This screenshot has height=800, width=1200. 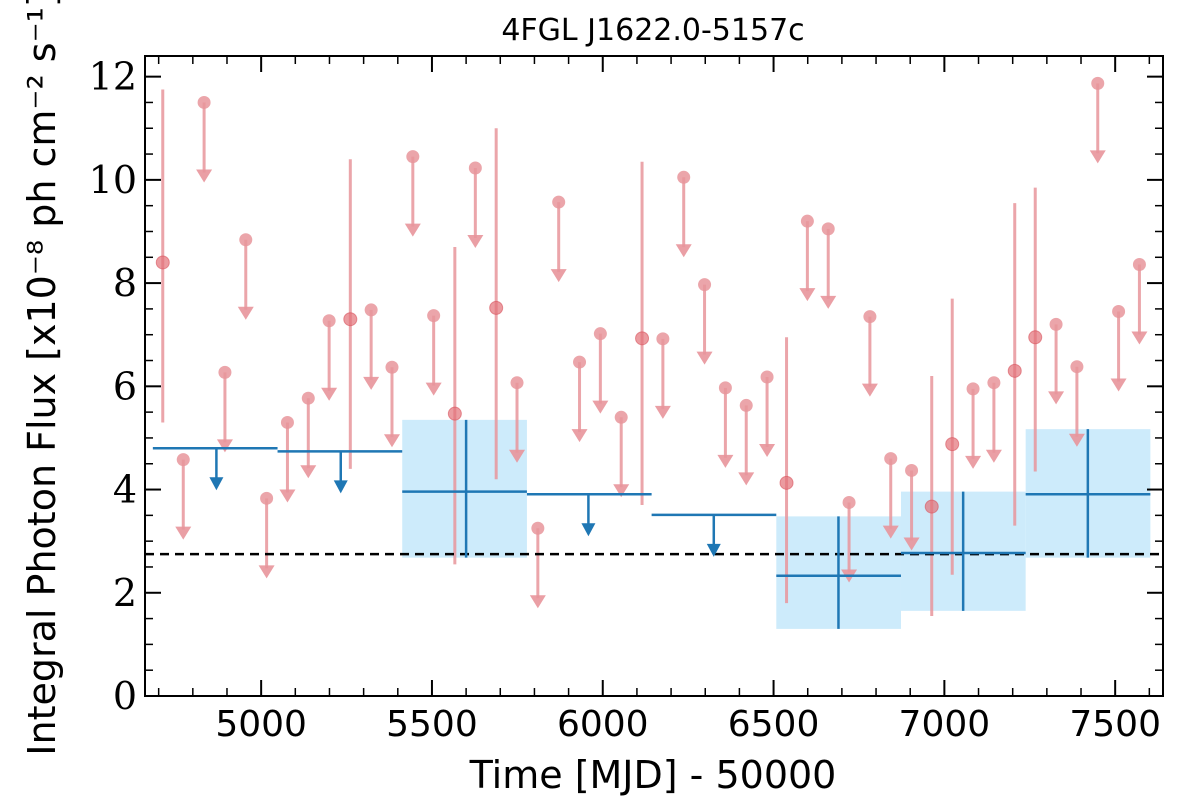 What do you see at coordinates (125, 593) in the screenshot?
I see `y-tick-label-1: 2` at bounding box center [125, 593].